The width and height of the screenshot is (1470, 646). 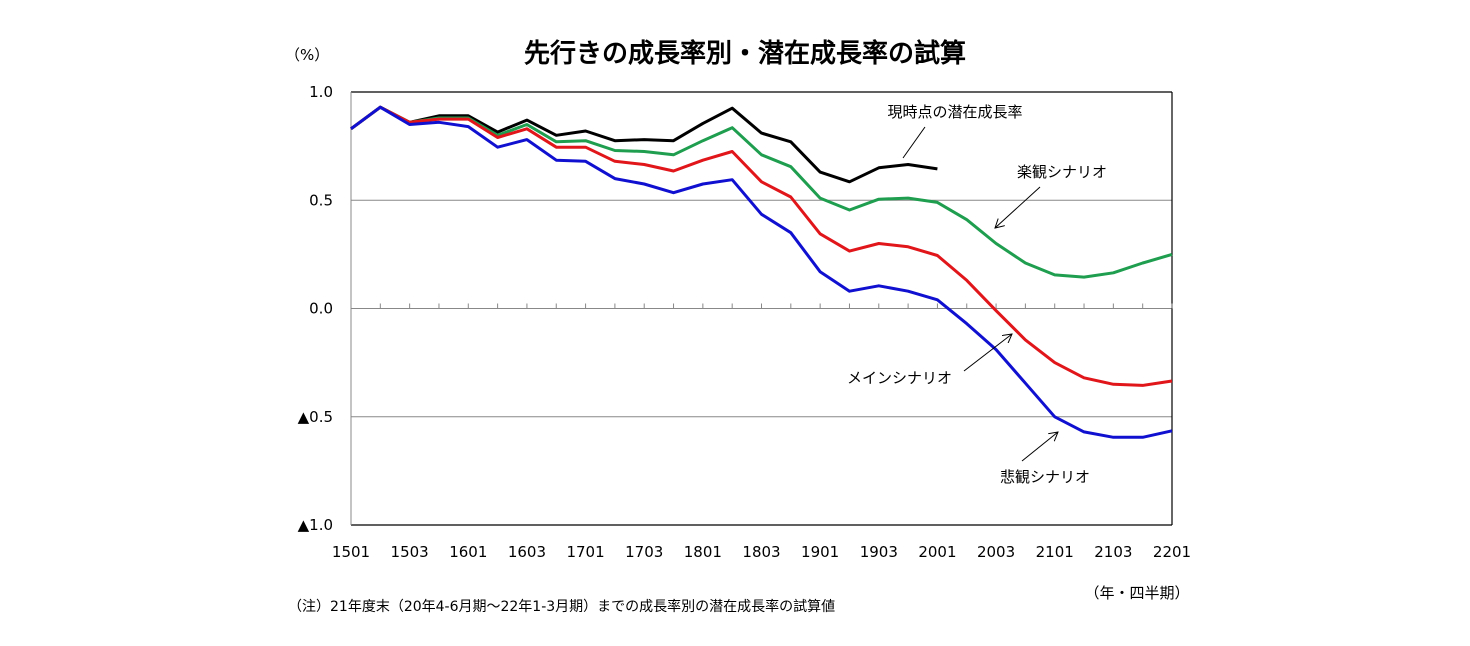 What do you see at coordinates (745, 53) in the screenshot?
I see `chart-title: 先行きの成長率別・潜在成長率の試算` at bounding box center [745, 53].